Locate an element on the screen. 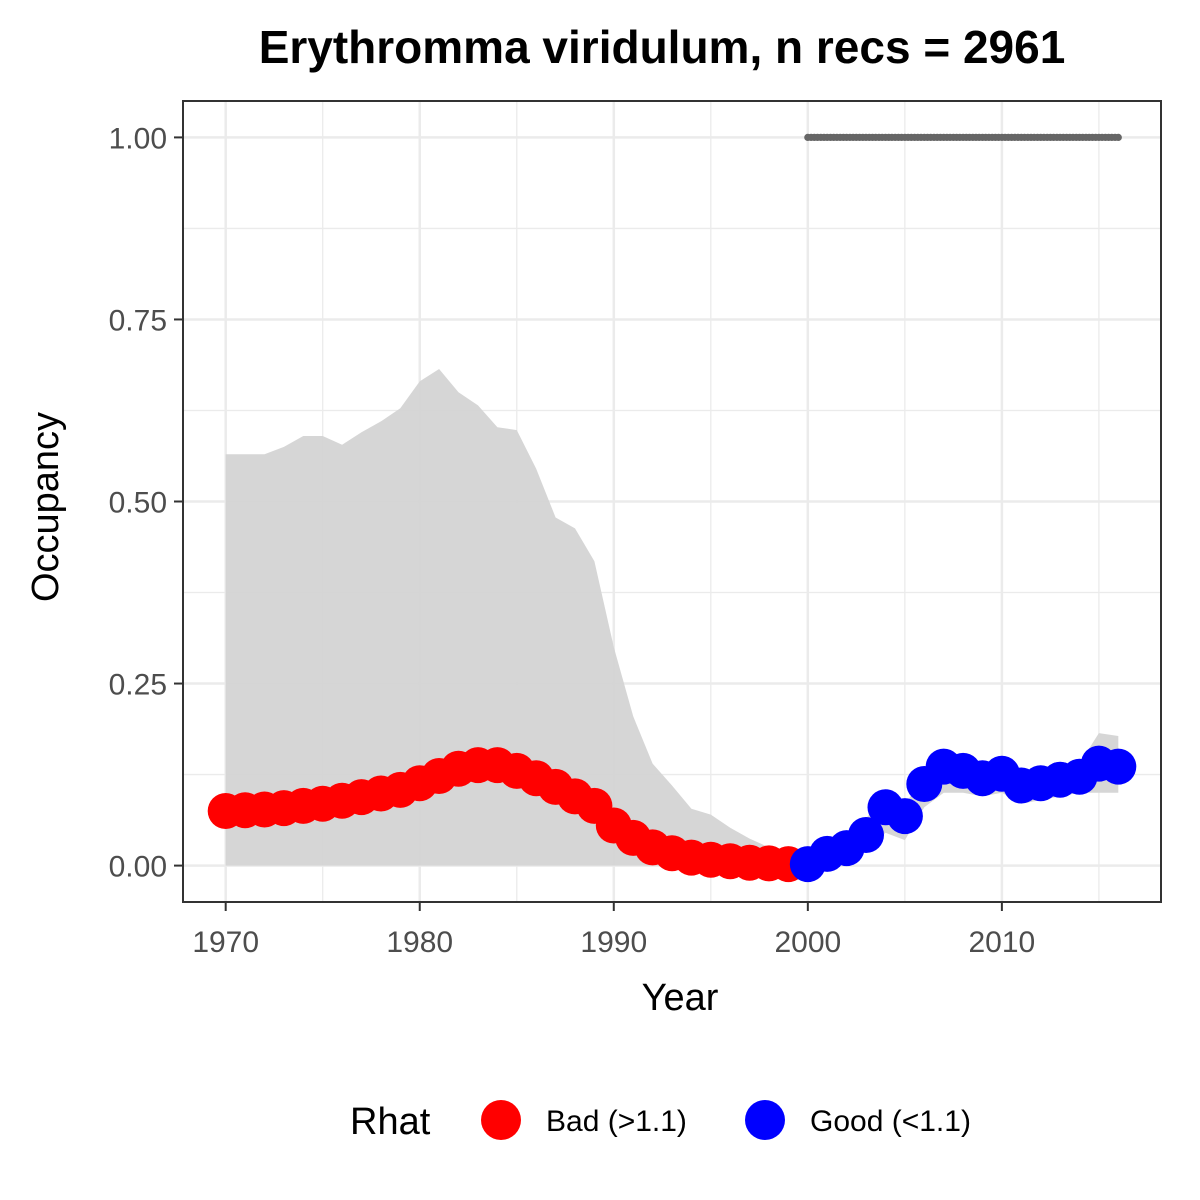 This screenshot has width=1200, height=1200. x-tick-label: 1980 is located at coordinates (419, 942).